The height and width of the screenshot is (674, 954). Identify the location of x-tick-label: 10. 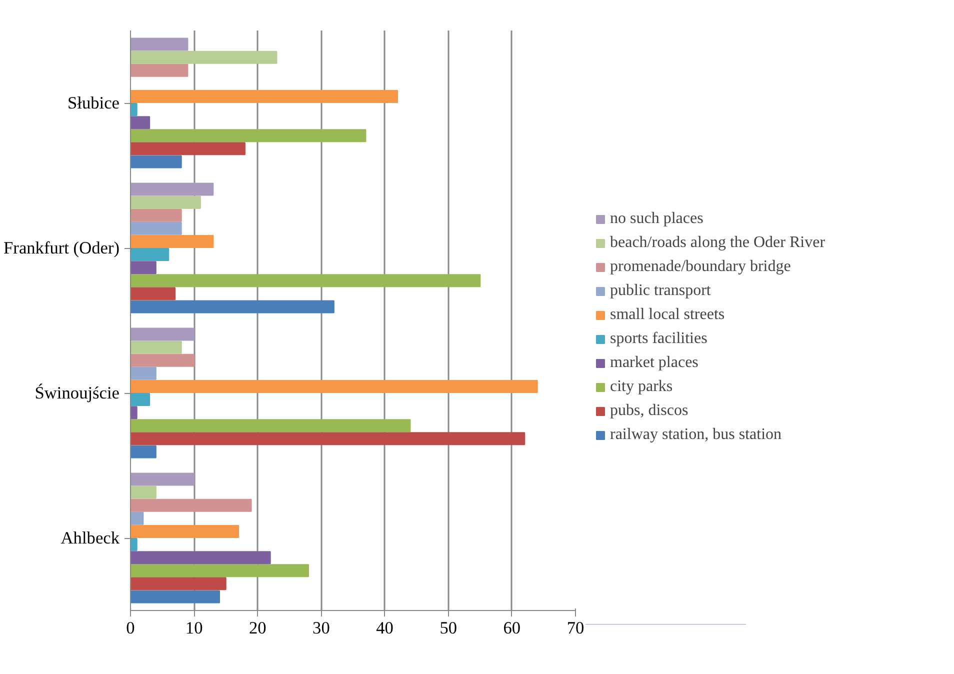
(194, 628).